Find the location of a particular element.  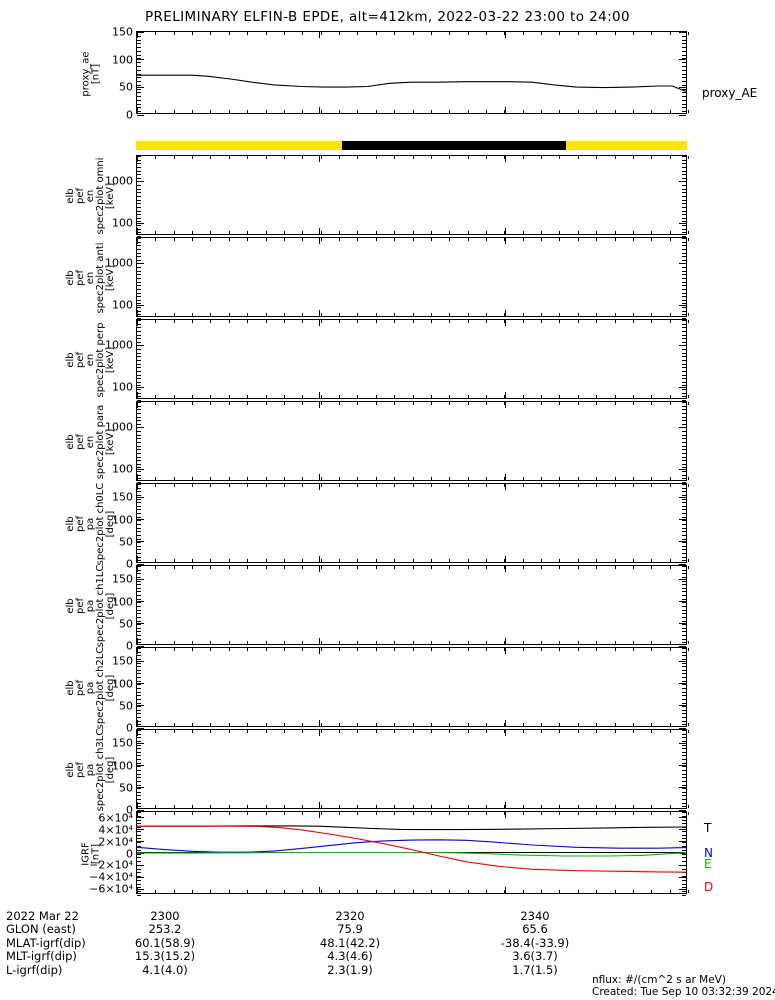

status-bar is located at coordinates (411, 145).